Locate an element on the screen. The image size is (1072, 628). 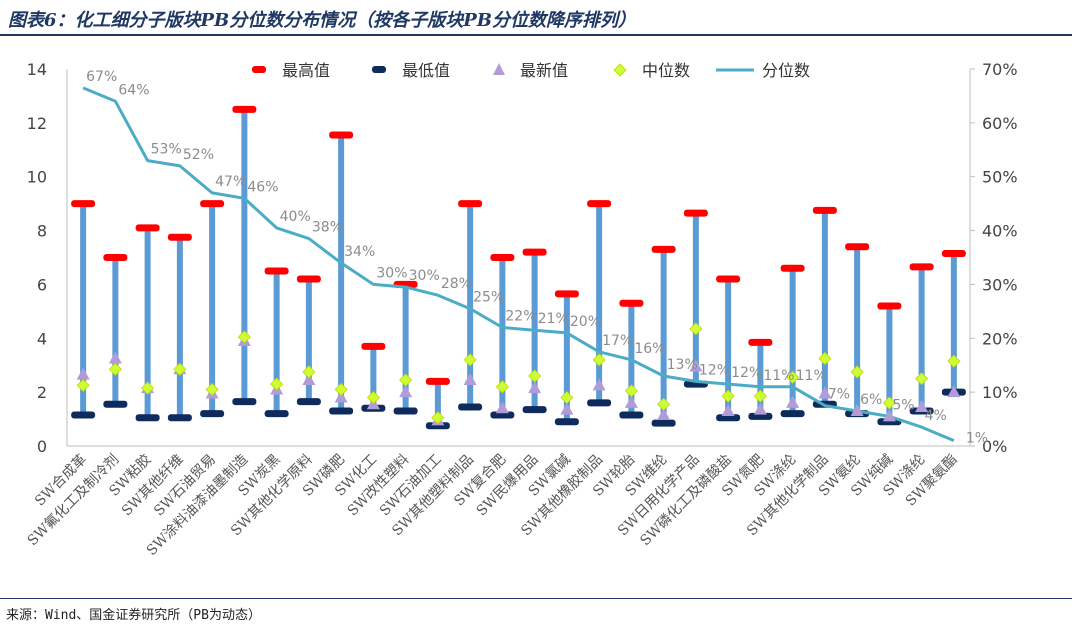
percentile-label: 53% is located at coordinates (166, 150).